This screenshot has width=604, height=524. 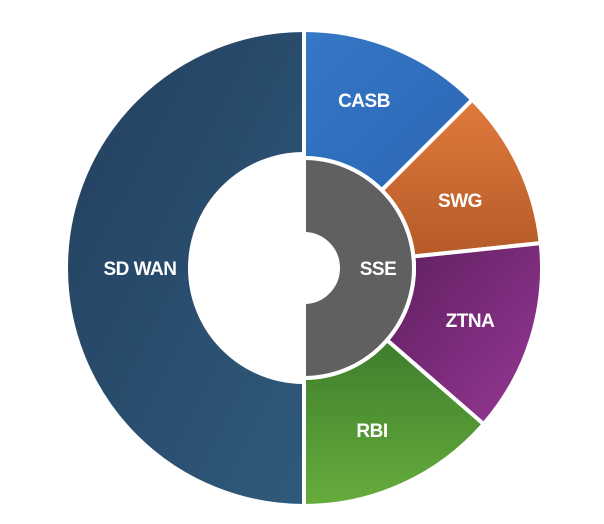 I want to click on sse-segment, so click(x=359, y=268).